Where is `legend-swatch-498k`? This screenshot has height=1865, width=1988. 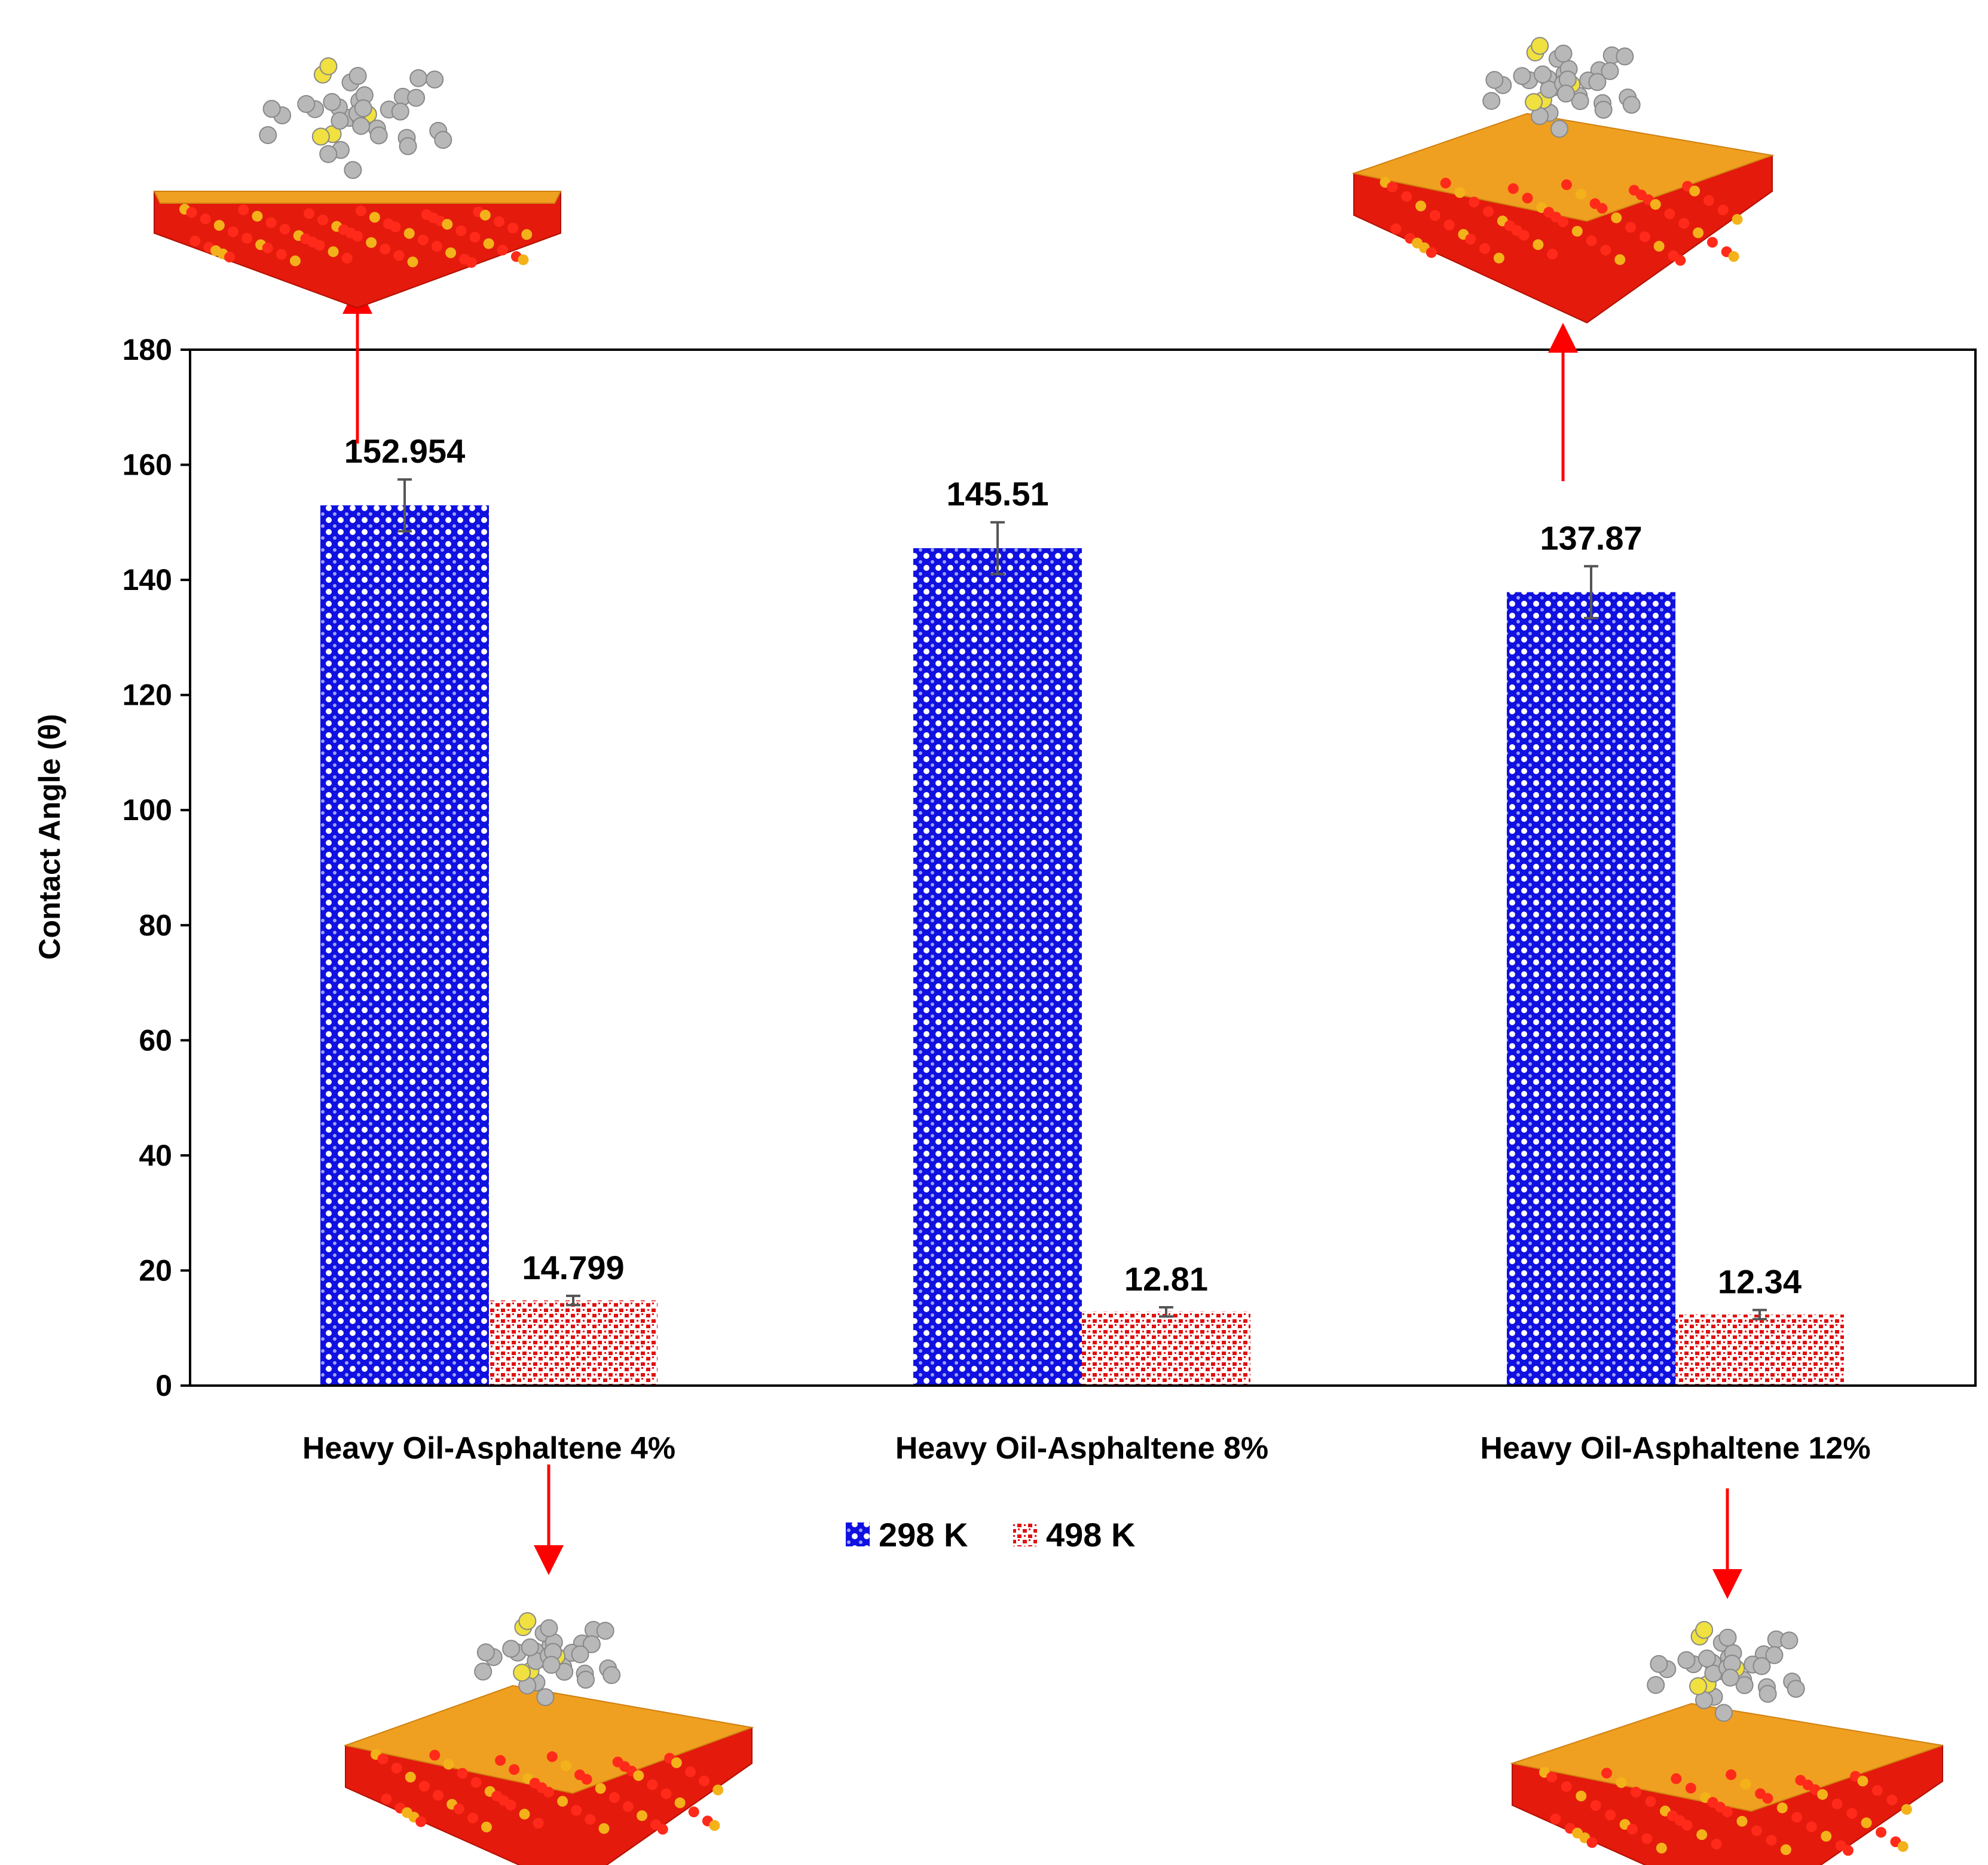 legend-swatch-498k is located at coordinates (1025, 1534).